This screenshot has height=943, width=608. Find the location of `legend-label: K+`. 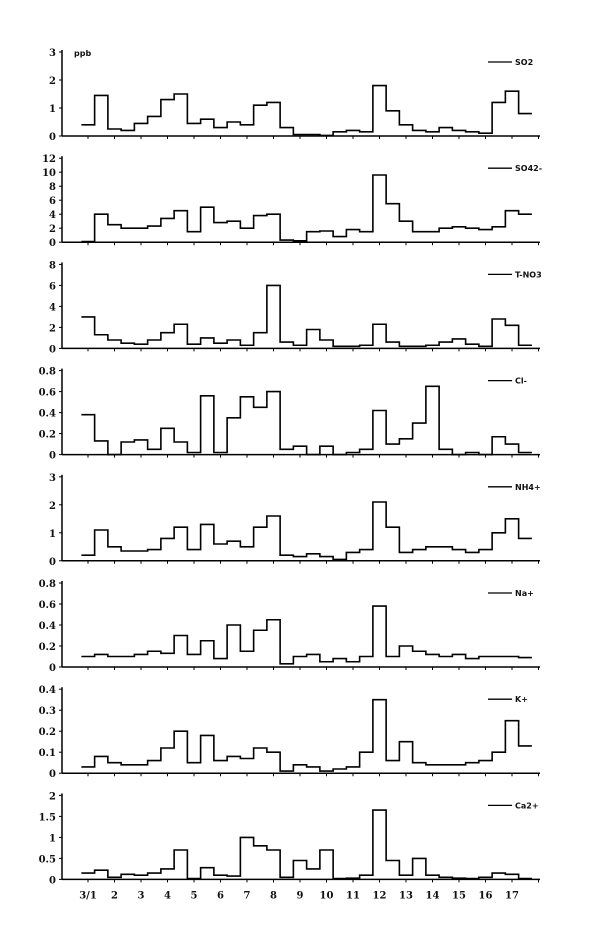

legend-label: K+ is located at coordinates (521, 699).